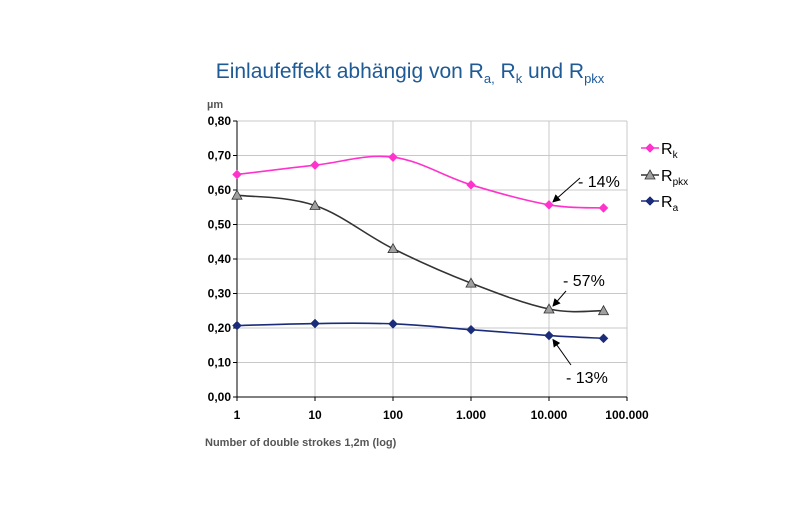 The width and height of the screenshot is (800, 514). What do you see at coordinates (420, 252) in the screenshot?
I see `series-rpkx` at bounding box center [420, 252].